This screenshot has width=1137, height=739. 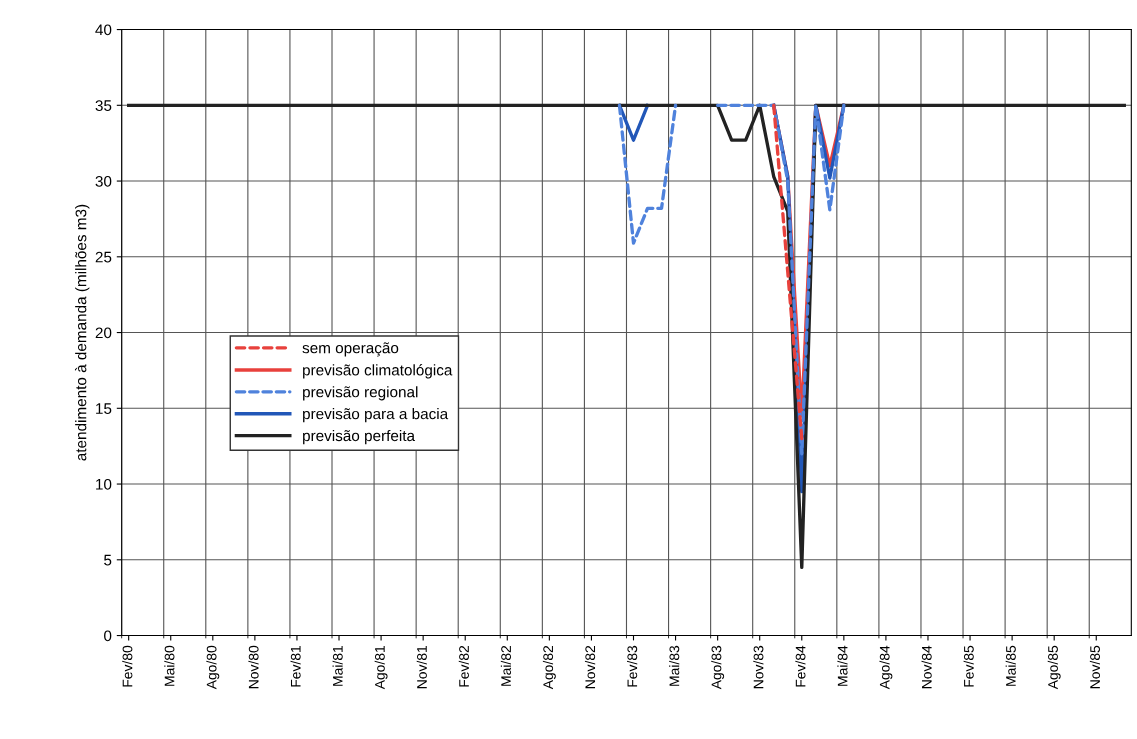 What do you see at coordinates (381, 667) in the screenshot?
I see `x-tick-label: Ago/81` at bounding box center [381, 667].